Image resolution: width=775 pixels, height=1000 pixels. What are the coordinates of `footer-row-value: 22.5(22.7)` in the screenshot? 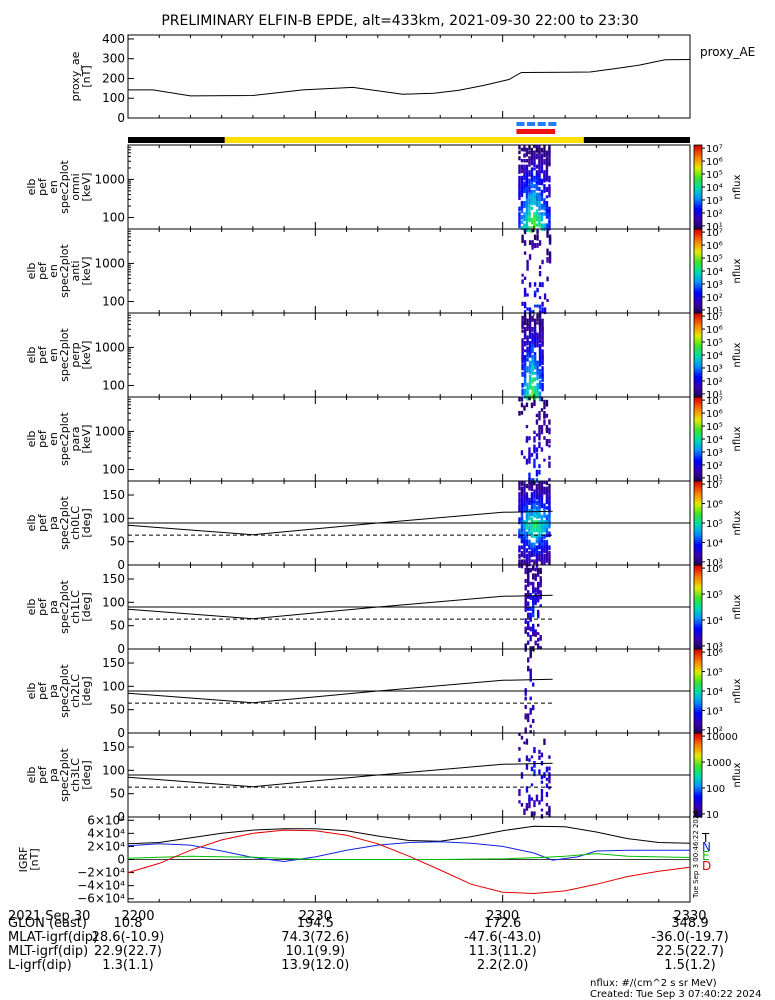 It's located at (690, 951).